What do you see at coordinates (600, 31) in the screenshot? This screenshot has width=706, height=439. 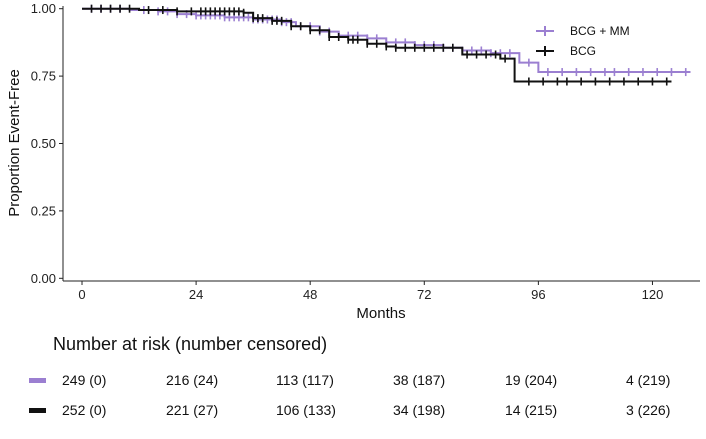 I see `legend-label: BCG + MM` at bounding box center [600, 31].